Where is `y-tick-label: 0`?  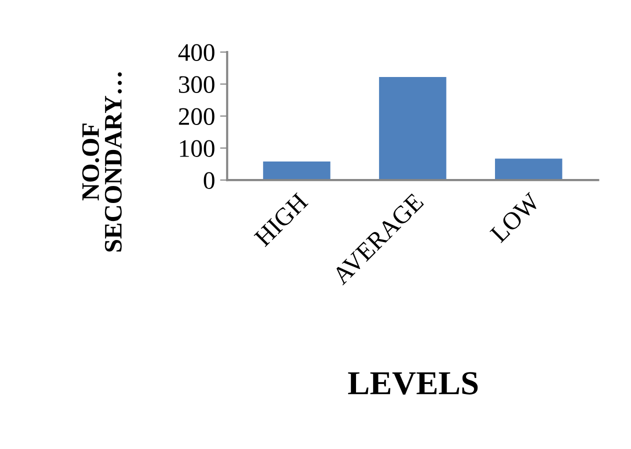 y-tick-label: 0 is located at coordinates (209, 180).